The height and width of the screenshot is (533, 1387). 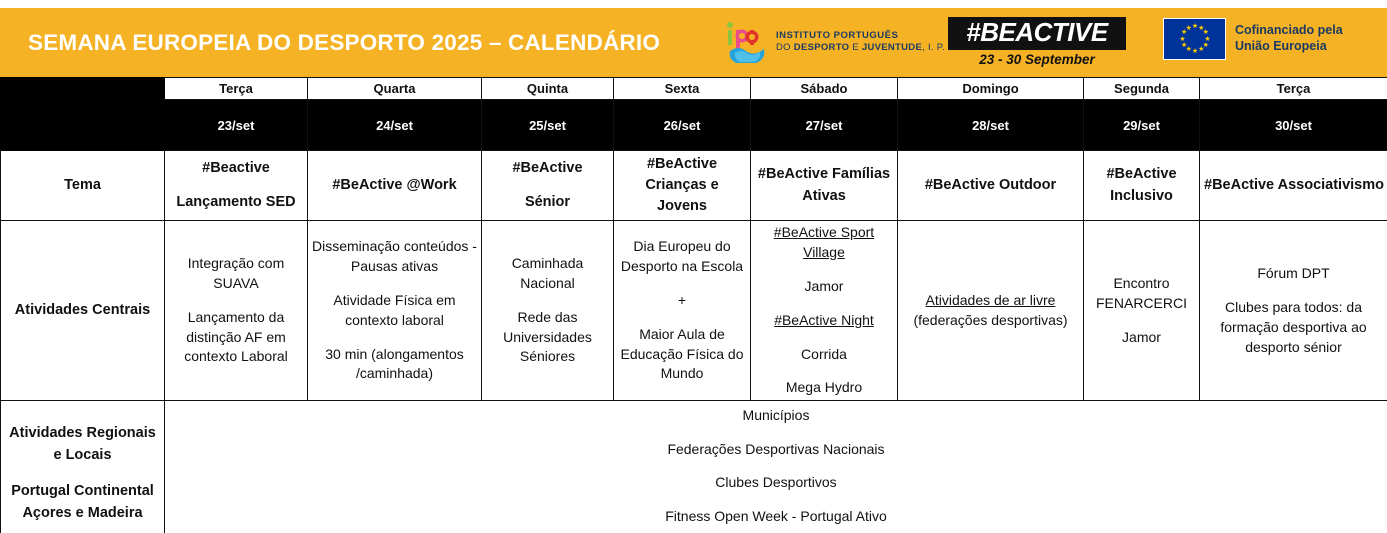 I want to click on corner-cell, so click(x=82, y=88).